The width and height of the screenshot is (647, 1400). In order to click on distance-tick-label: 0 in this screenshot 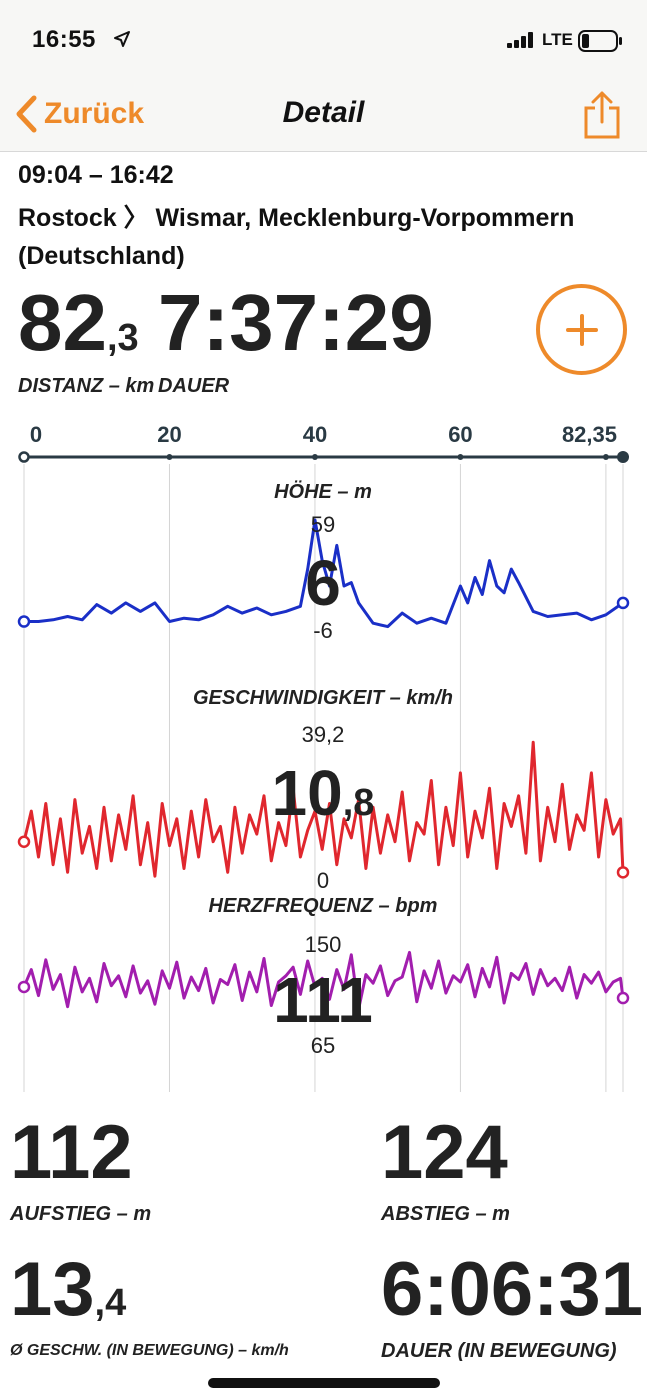, I will do `click(36, 434)`.